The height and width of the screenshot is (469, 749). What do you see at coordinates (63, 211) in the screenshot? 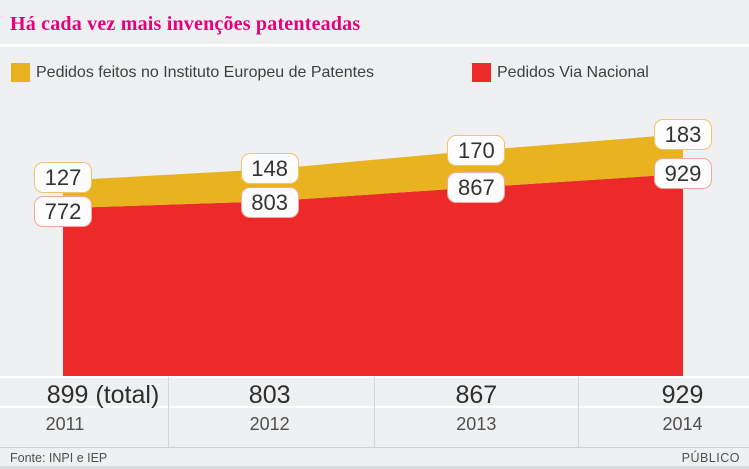
I see `value-label: 772` at bounding box center [63, 211].